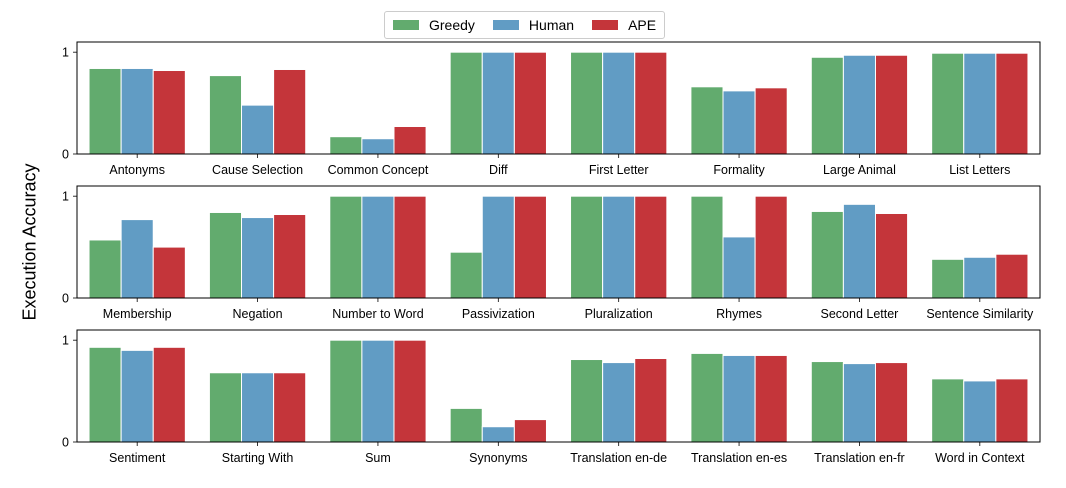 This screenshot has height=488, width=1066. Describe the element at coordinates (587, 247) in the screenshot. I see `bar-greedy-pluralization` at that location.